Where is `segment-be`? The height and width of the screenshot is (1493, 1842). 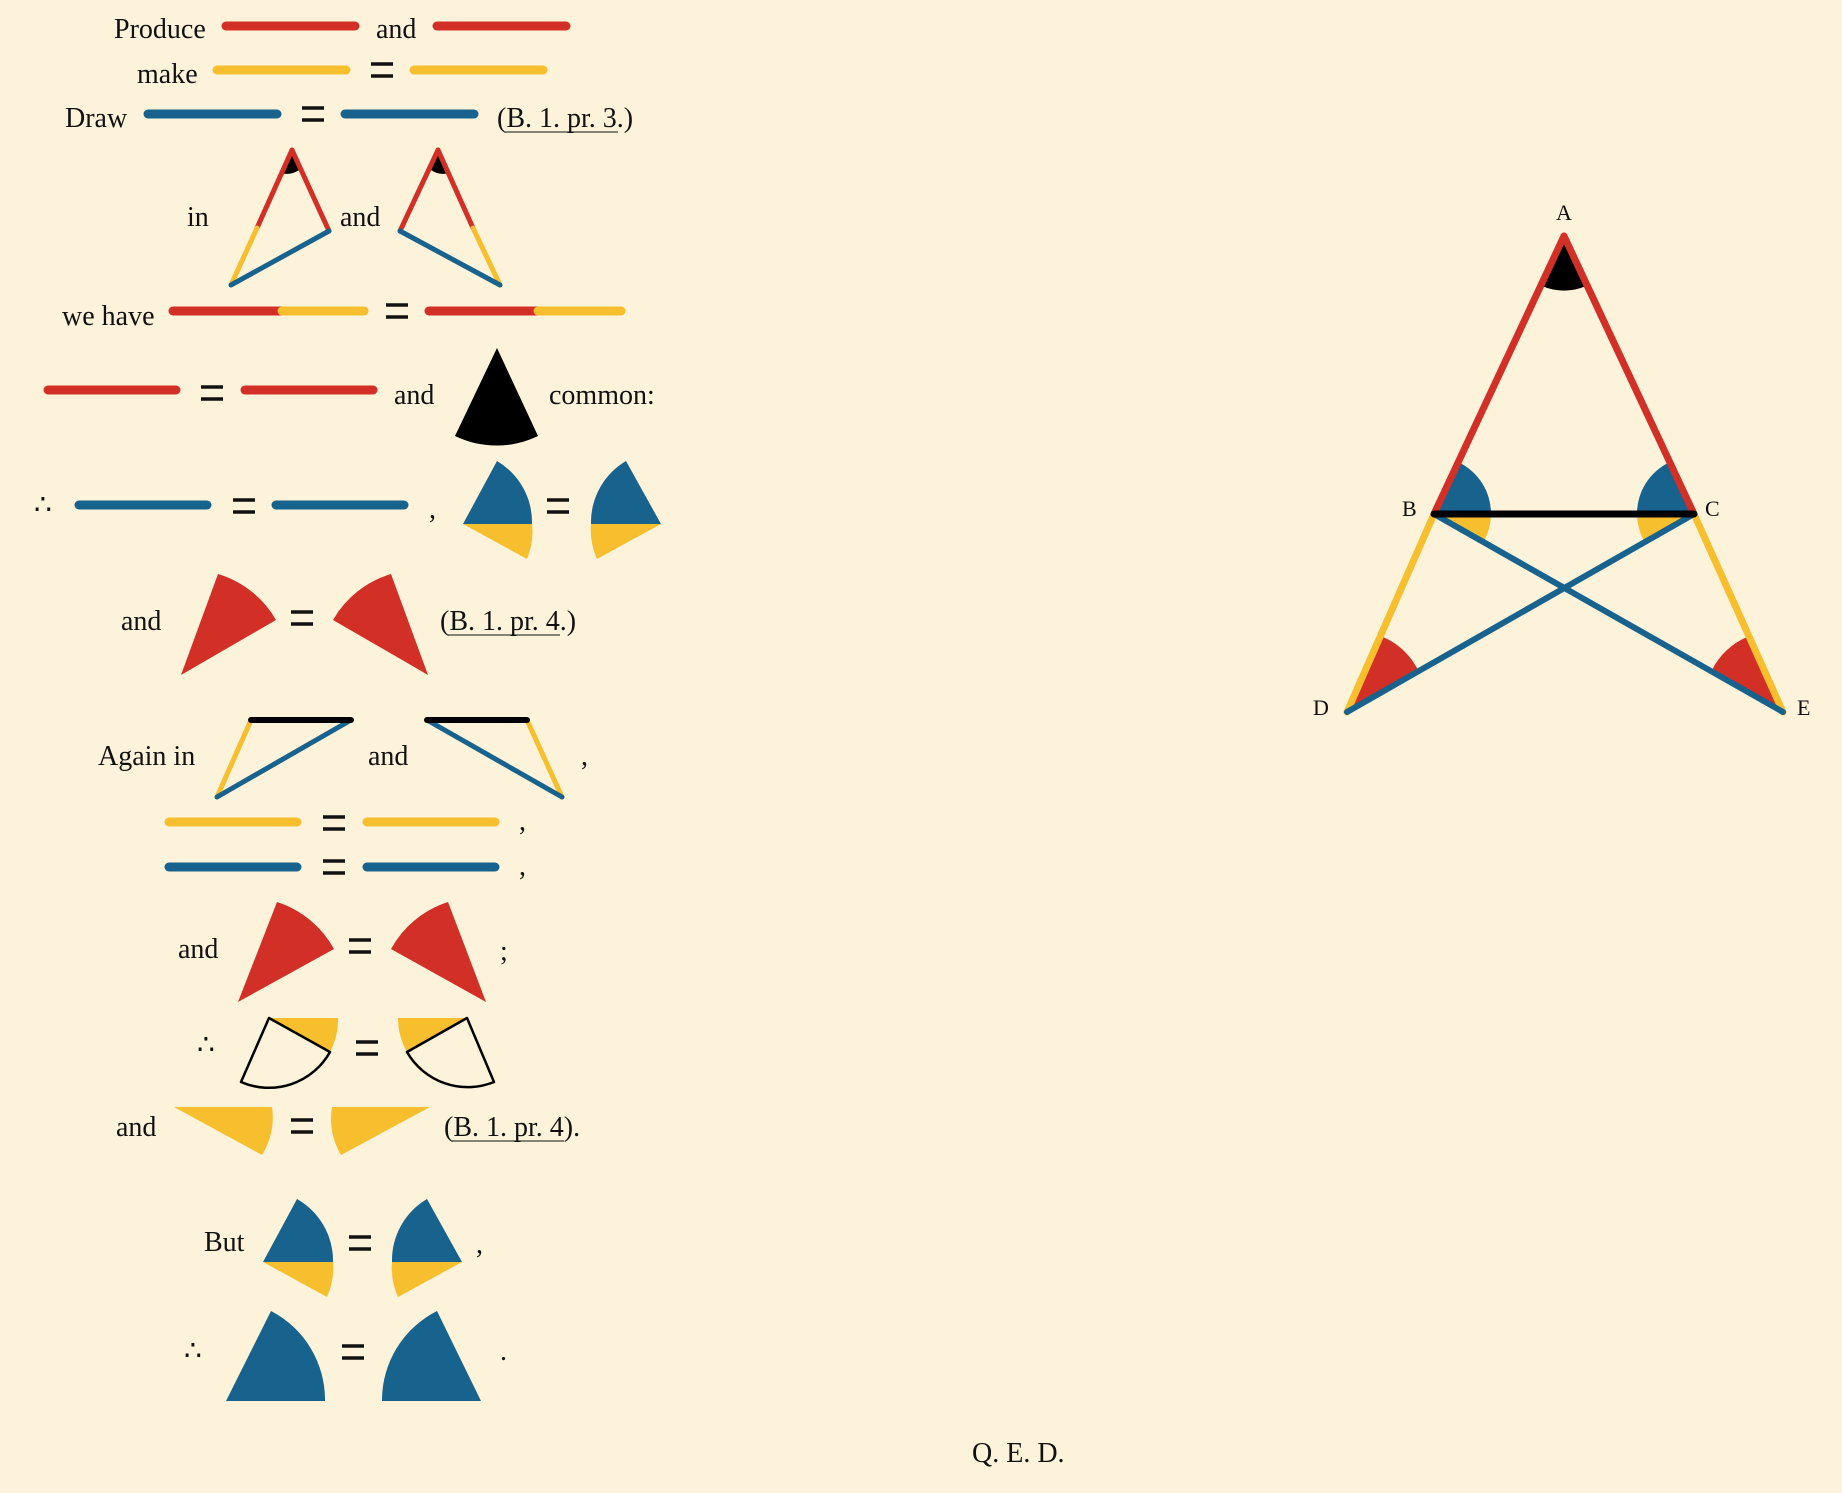 segment-be is located at coordinates (1608, 613).